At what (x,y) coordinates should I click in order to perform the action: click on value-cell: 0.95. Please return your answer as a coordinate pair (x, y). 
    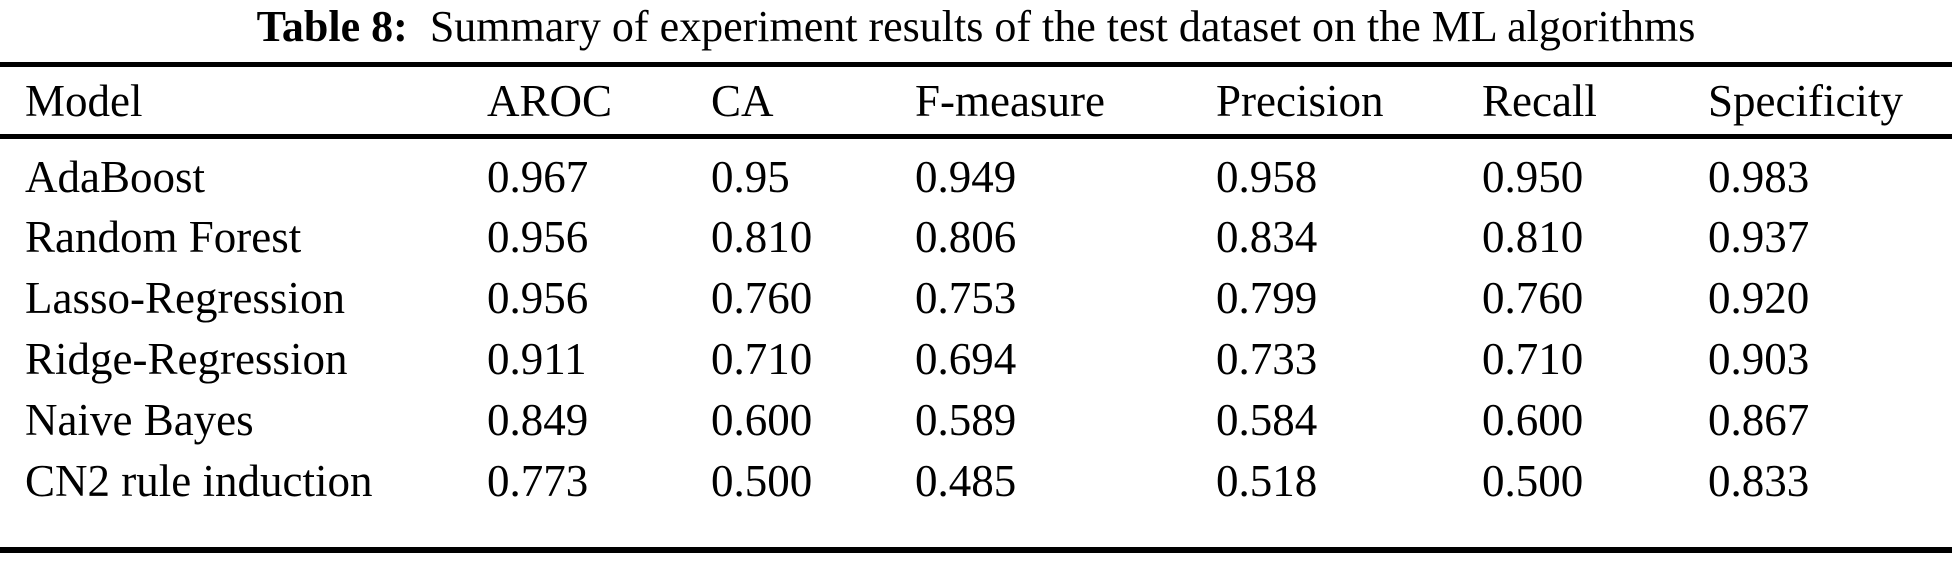
    Looking at the image, I should click on (750, 177).